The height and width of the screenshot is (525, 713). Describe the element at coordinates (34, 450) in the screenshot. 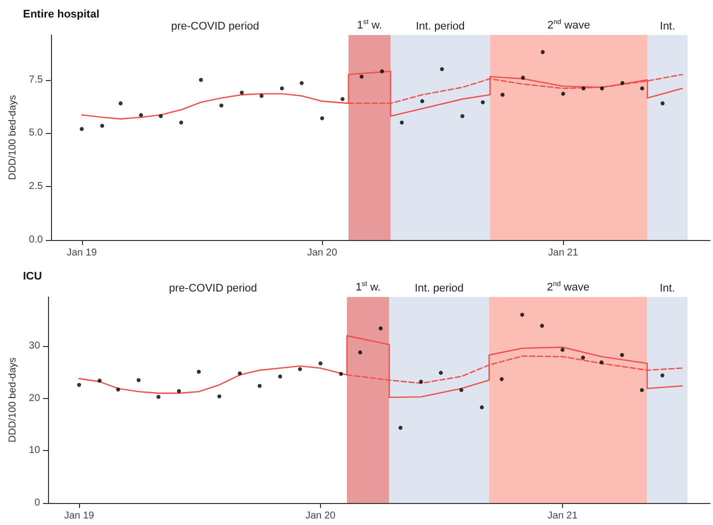

I see `y-tick-label: 10` at that location.